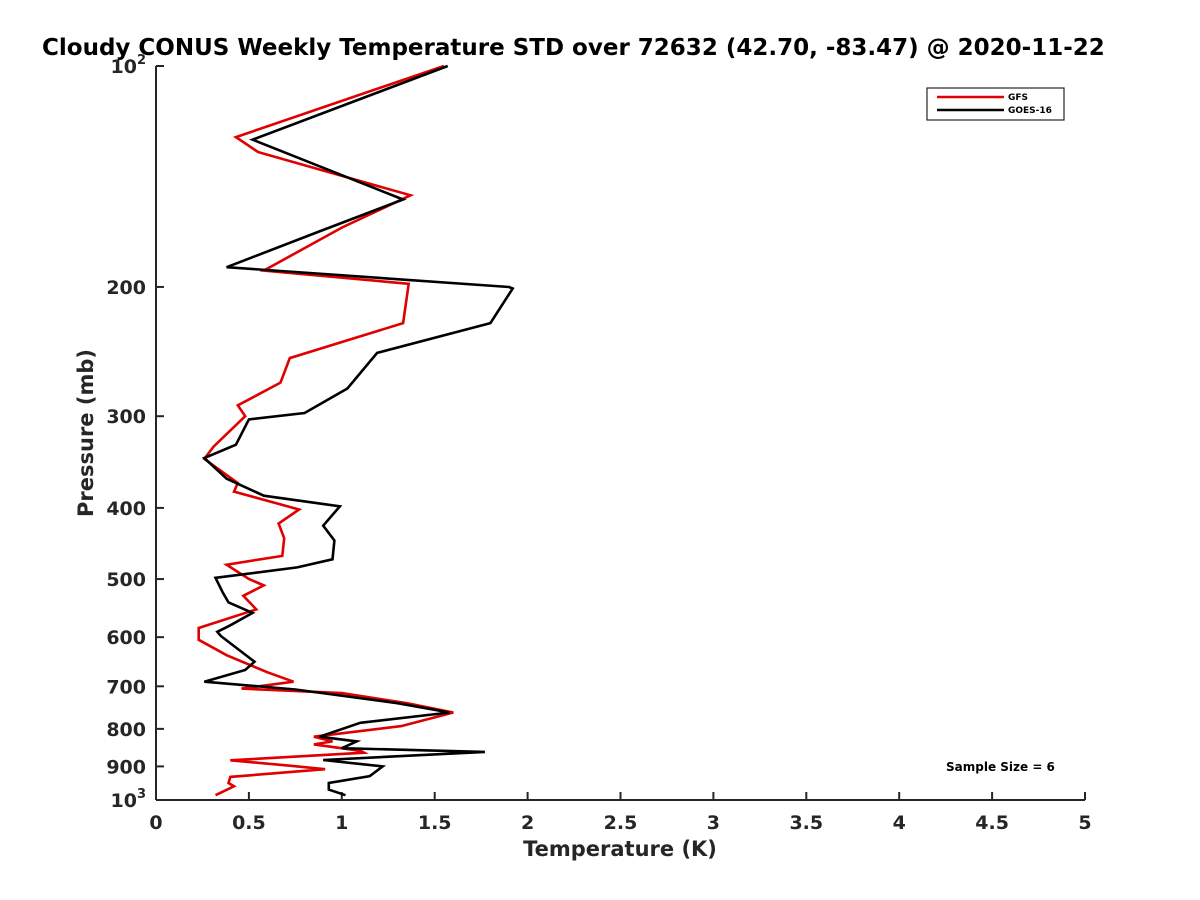 This screenshot has height=900, width=1200. I want to click on sample-size-annotation: Sample Size = 6, so click(1000, 767).